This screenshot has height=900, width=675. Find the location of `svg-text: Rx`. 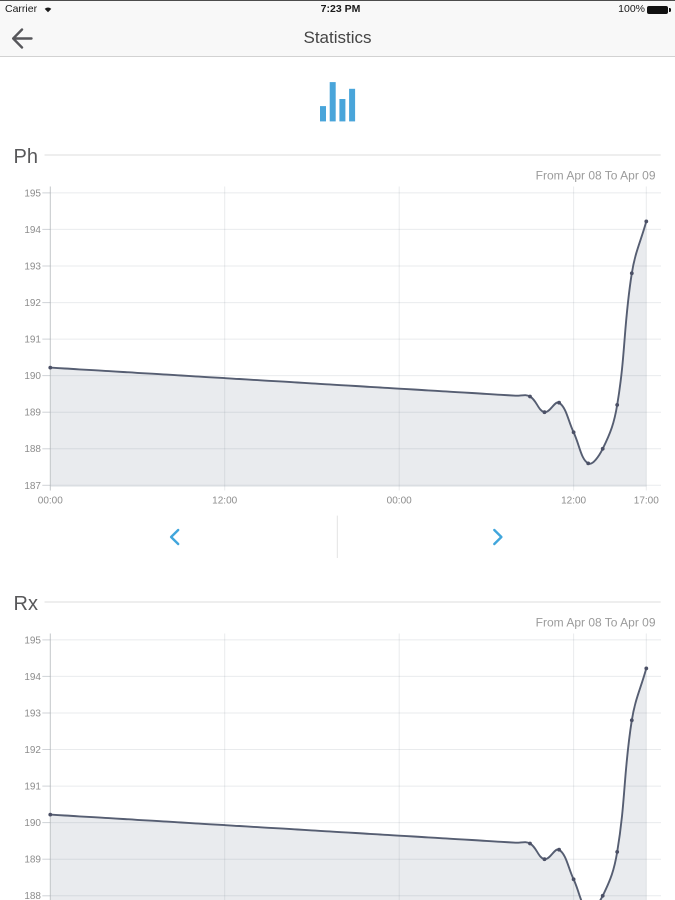

svg-text: Rx is located at coordinates (26, 604).